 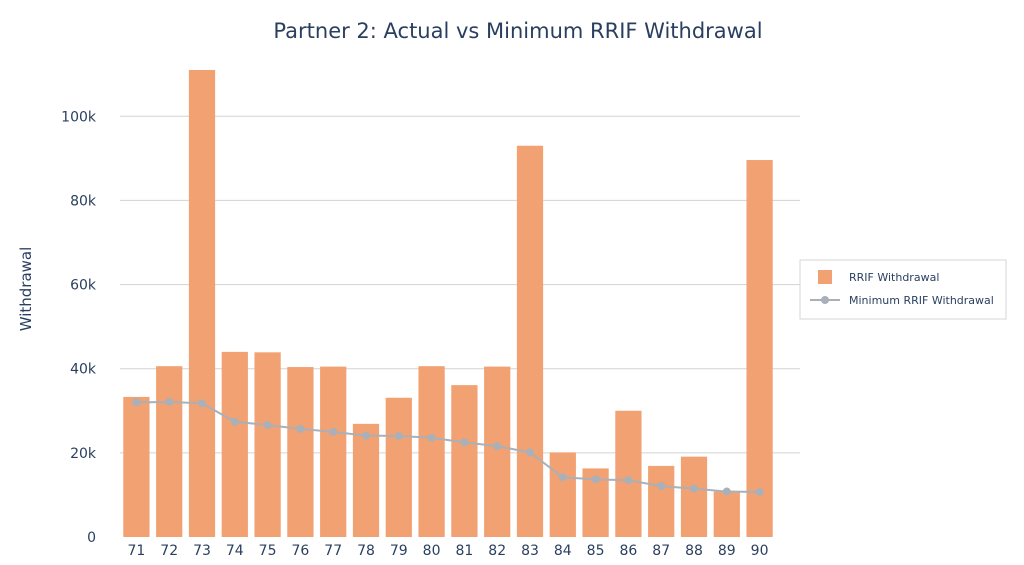 I want to click on y-tick-label: 80k, so click(x=83, y=201).